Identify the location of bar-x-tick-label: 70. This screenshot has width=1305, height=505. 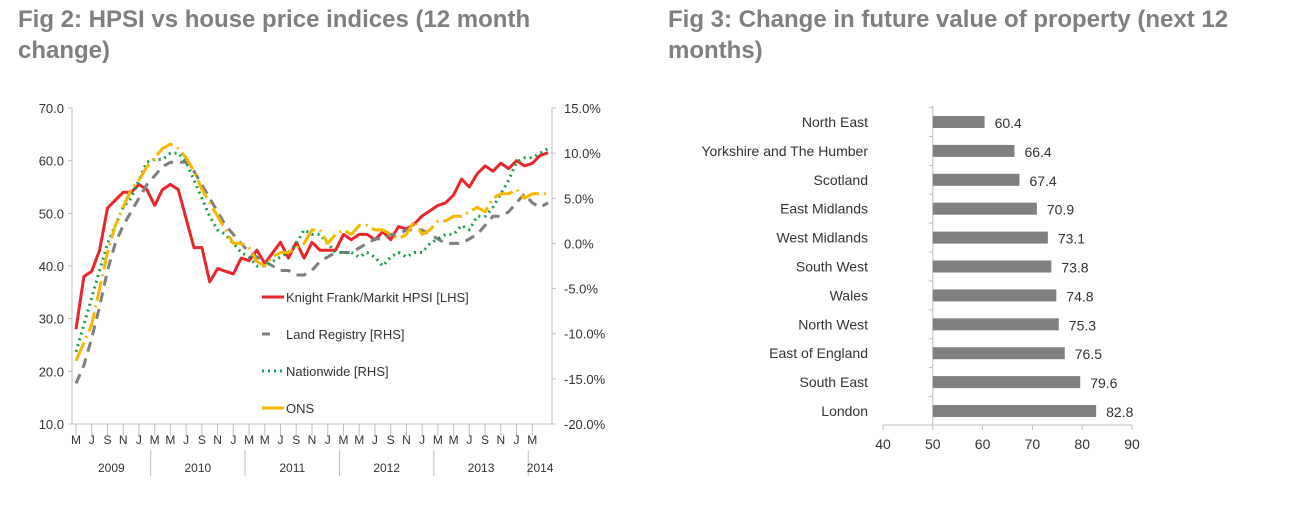
(1033, 444).